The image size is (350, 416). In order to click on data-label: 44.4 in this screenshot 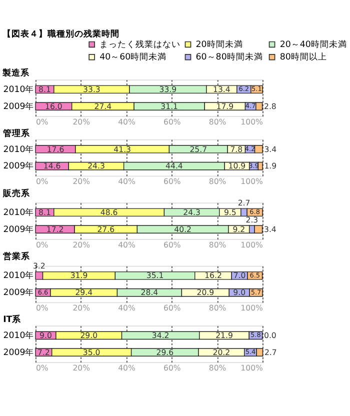, I will do `click(174, 166)`.